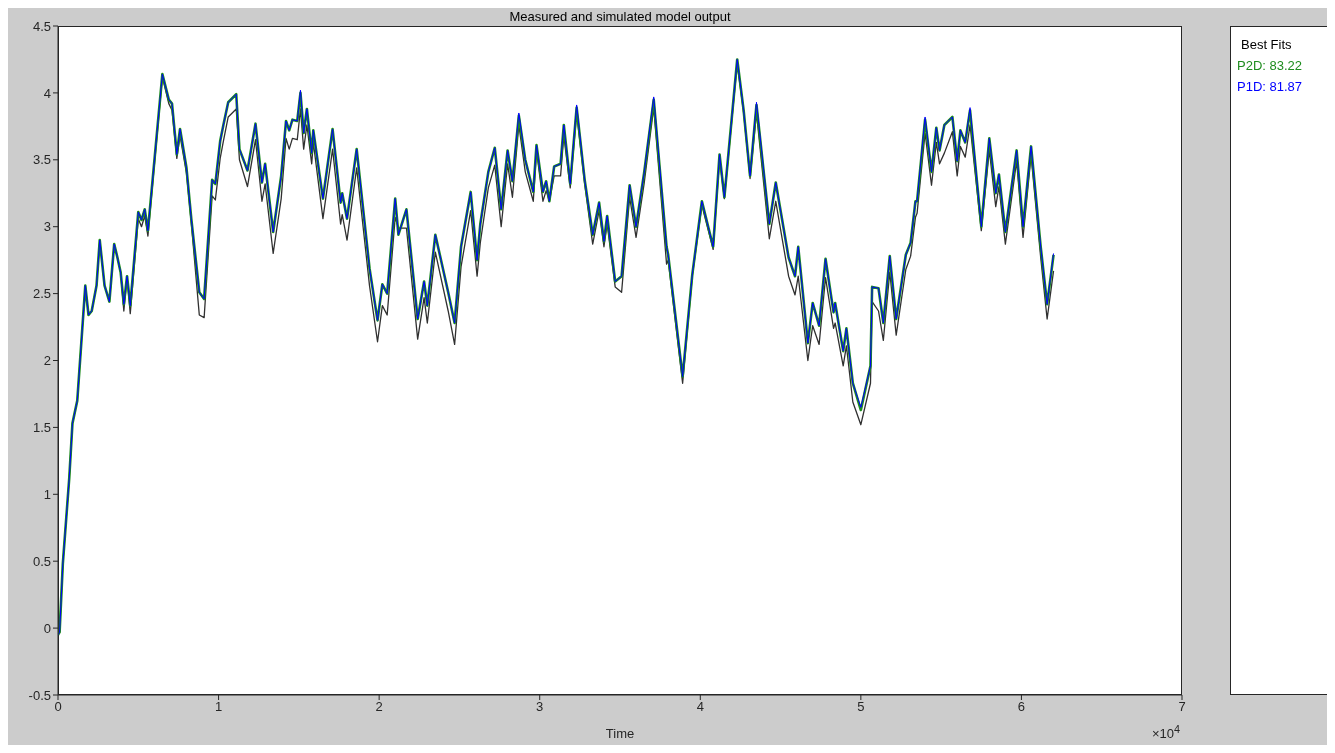 This screenshot has width=1335, height=753. I want to click on x-axis-title: Time, so click(620, 733).